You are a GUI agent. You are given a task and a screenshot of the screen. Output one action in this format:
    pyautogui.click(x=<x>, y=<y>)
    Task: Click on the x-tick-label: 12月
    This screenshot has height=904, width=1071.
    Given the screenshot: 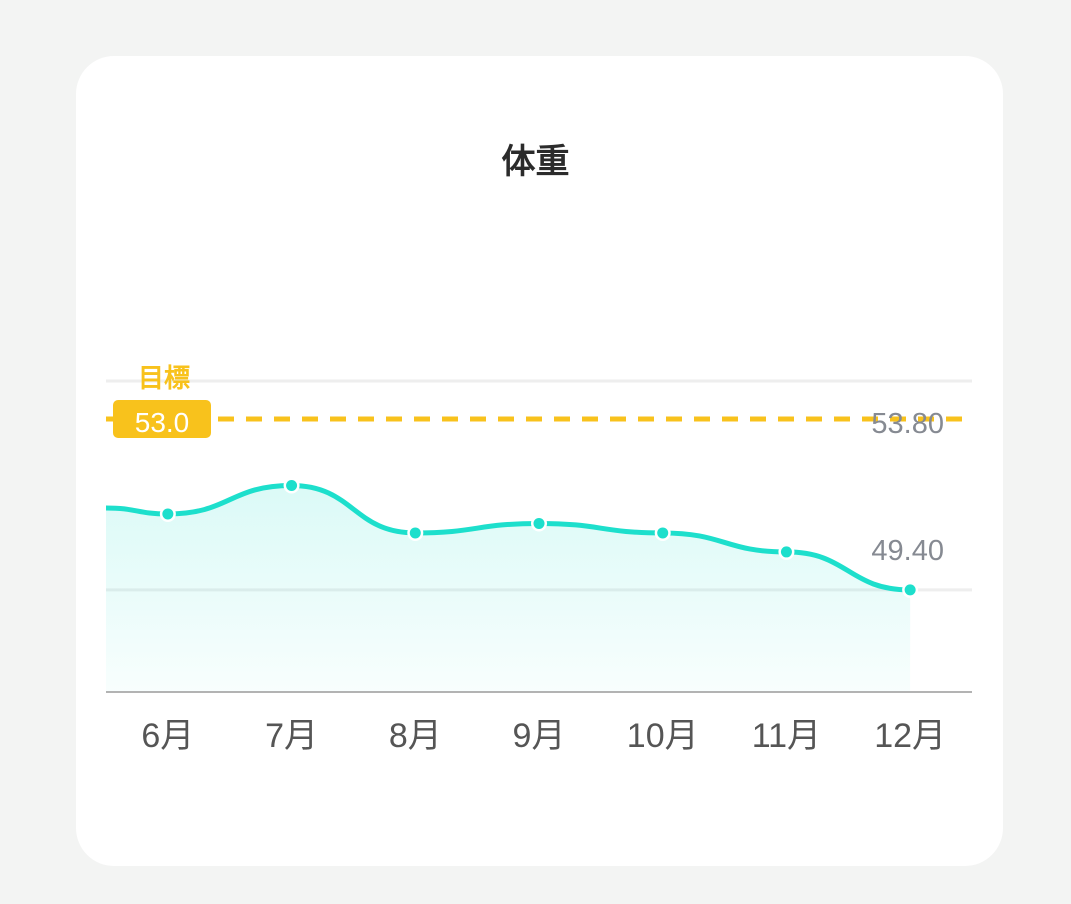 What is the action you would take?
    pyautogui.click(x=910, y=736)
    